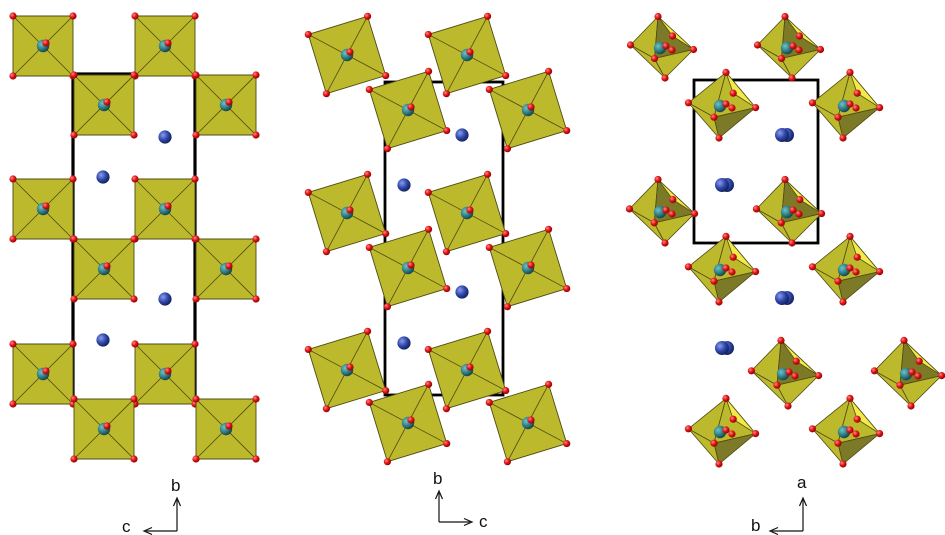 The image size is (945, 535). Describe the element at coordinates (437, 478) in the screenshot. I see `axis-label-vertical: b` at that location.